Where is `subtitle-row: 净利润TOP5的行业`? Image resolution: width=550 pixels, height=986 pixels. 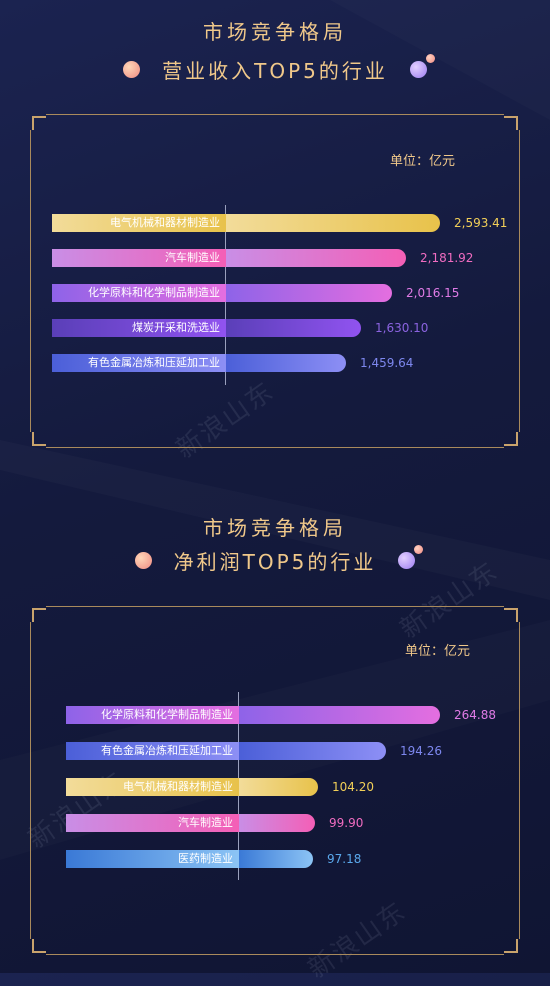 subtitle-row: 净利润TOP5的行业 is located at coordinates (275, 559).